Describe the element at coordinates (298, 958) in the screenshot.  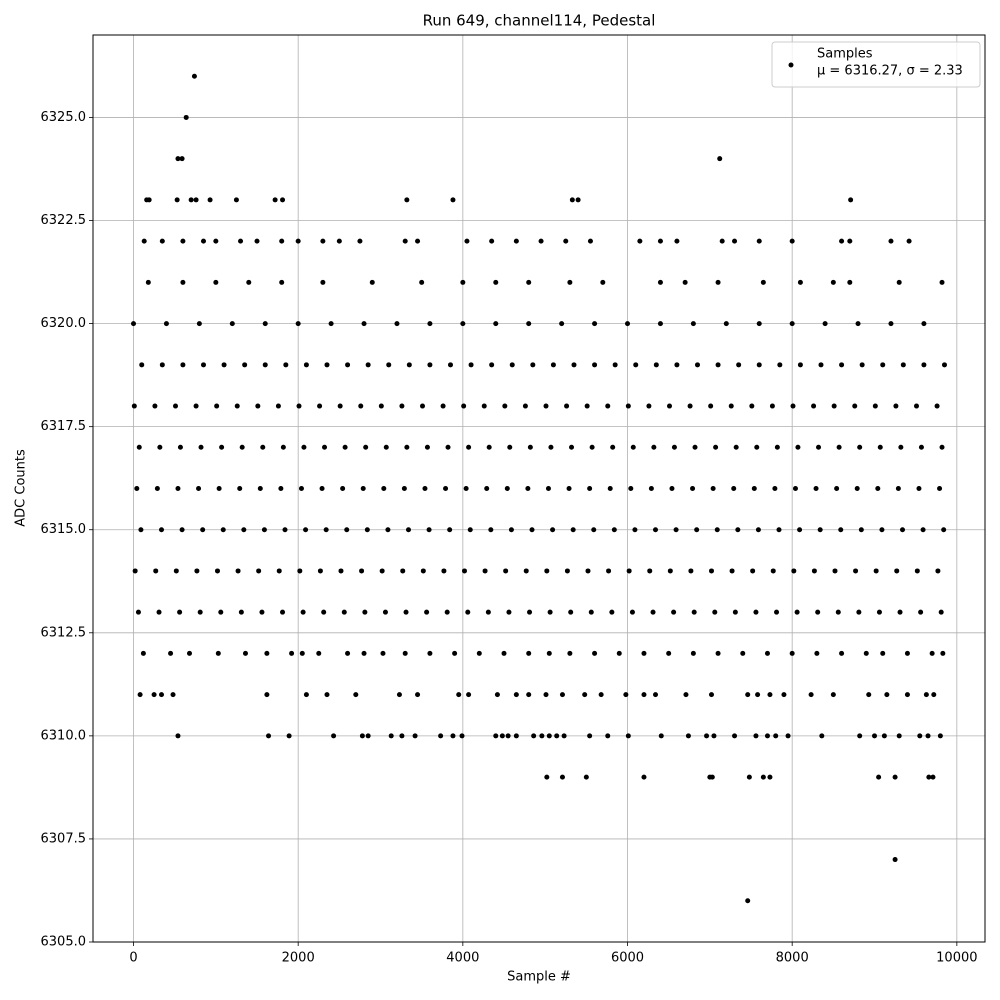
I see `x-tick-label: 2000` at that location.